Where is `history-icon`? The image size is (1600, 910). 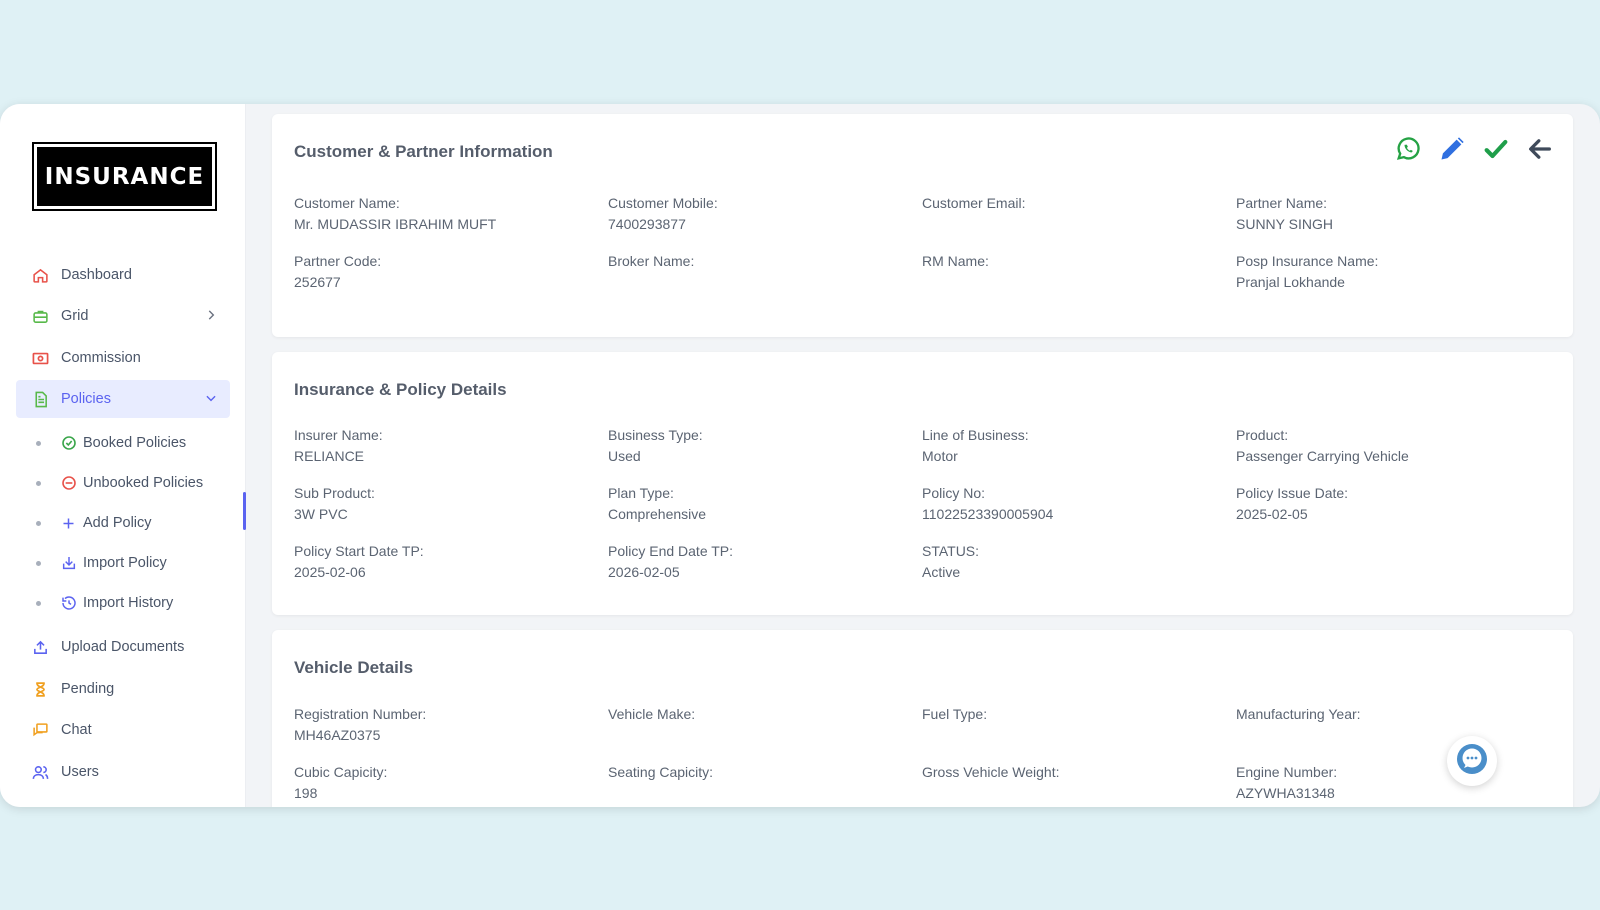 history-icon is located at coordinates (68, 603).